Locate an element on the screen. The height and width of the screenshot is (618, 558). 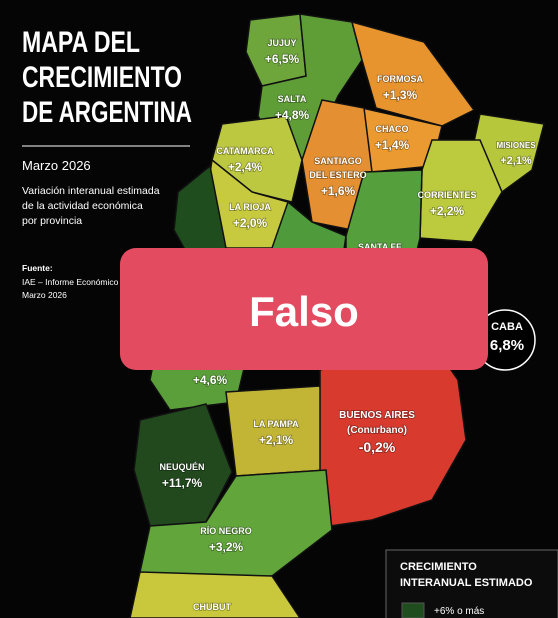
province-value: +4,8% is located at coordinates (292, 115).